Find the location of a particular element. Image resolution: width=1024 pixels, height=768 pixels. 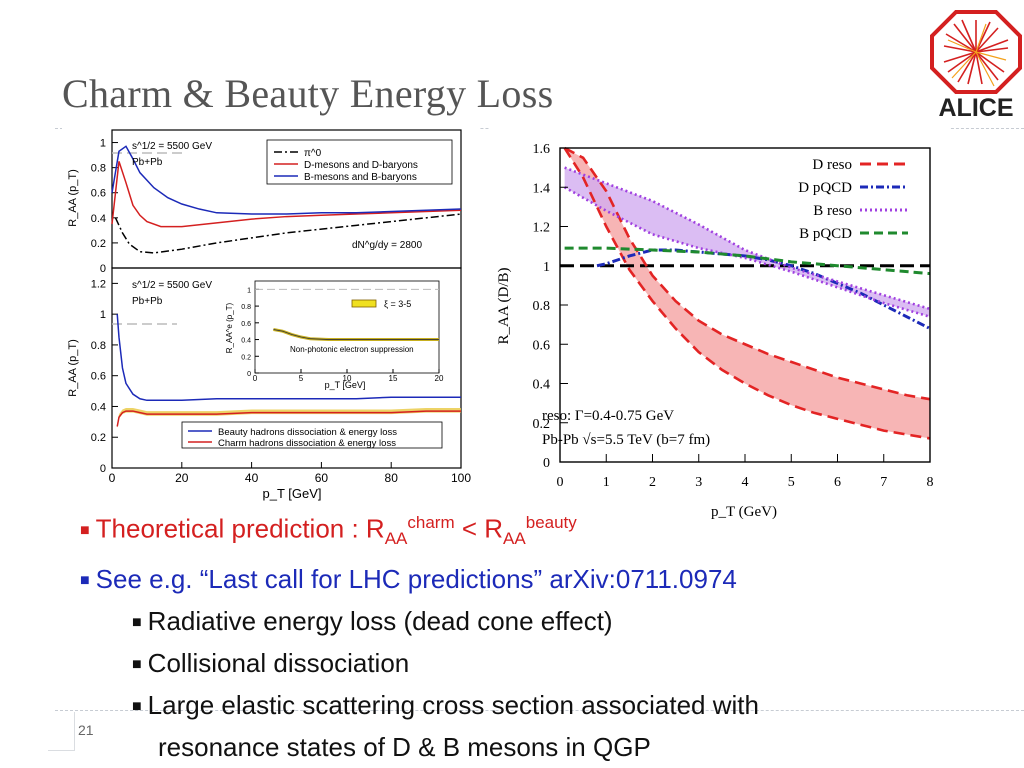

right-annotation-reso: reso: Γ=0.4-0.75 GeV is located at coordinates (608, 416).